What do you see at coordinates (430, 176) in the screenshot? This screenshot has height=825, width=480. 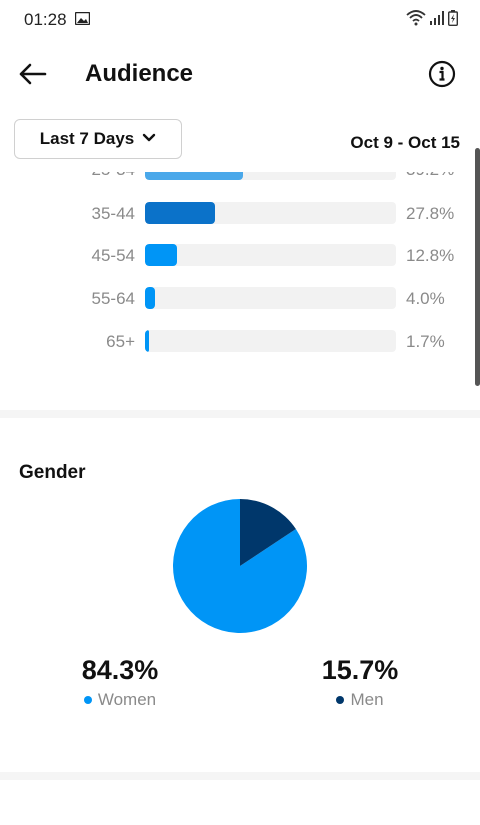 I see `age-value: 39.2%` at bounding box center [430, 176].